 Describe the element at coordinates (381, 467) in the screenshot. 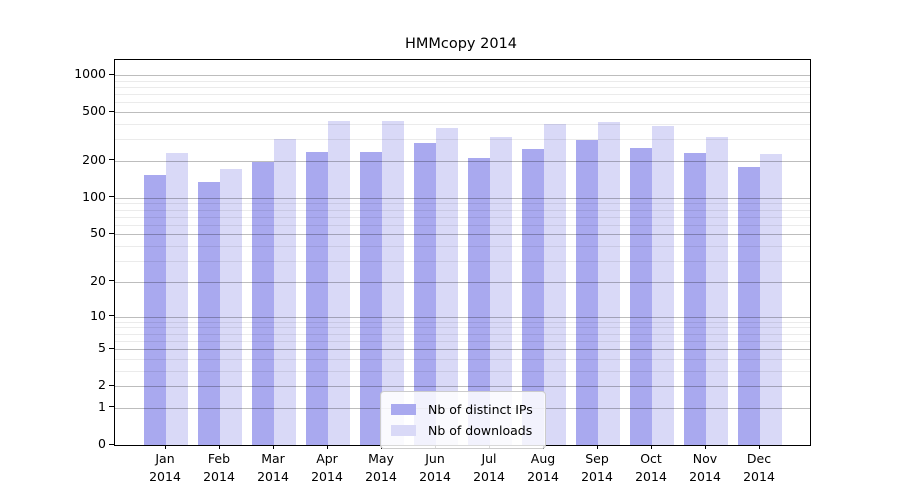

I see `x-tick-label: May 2014` at that location.